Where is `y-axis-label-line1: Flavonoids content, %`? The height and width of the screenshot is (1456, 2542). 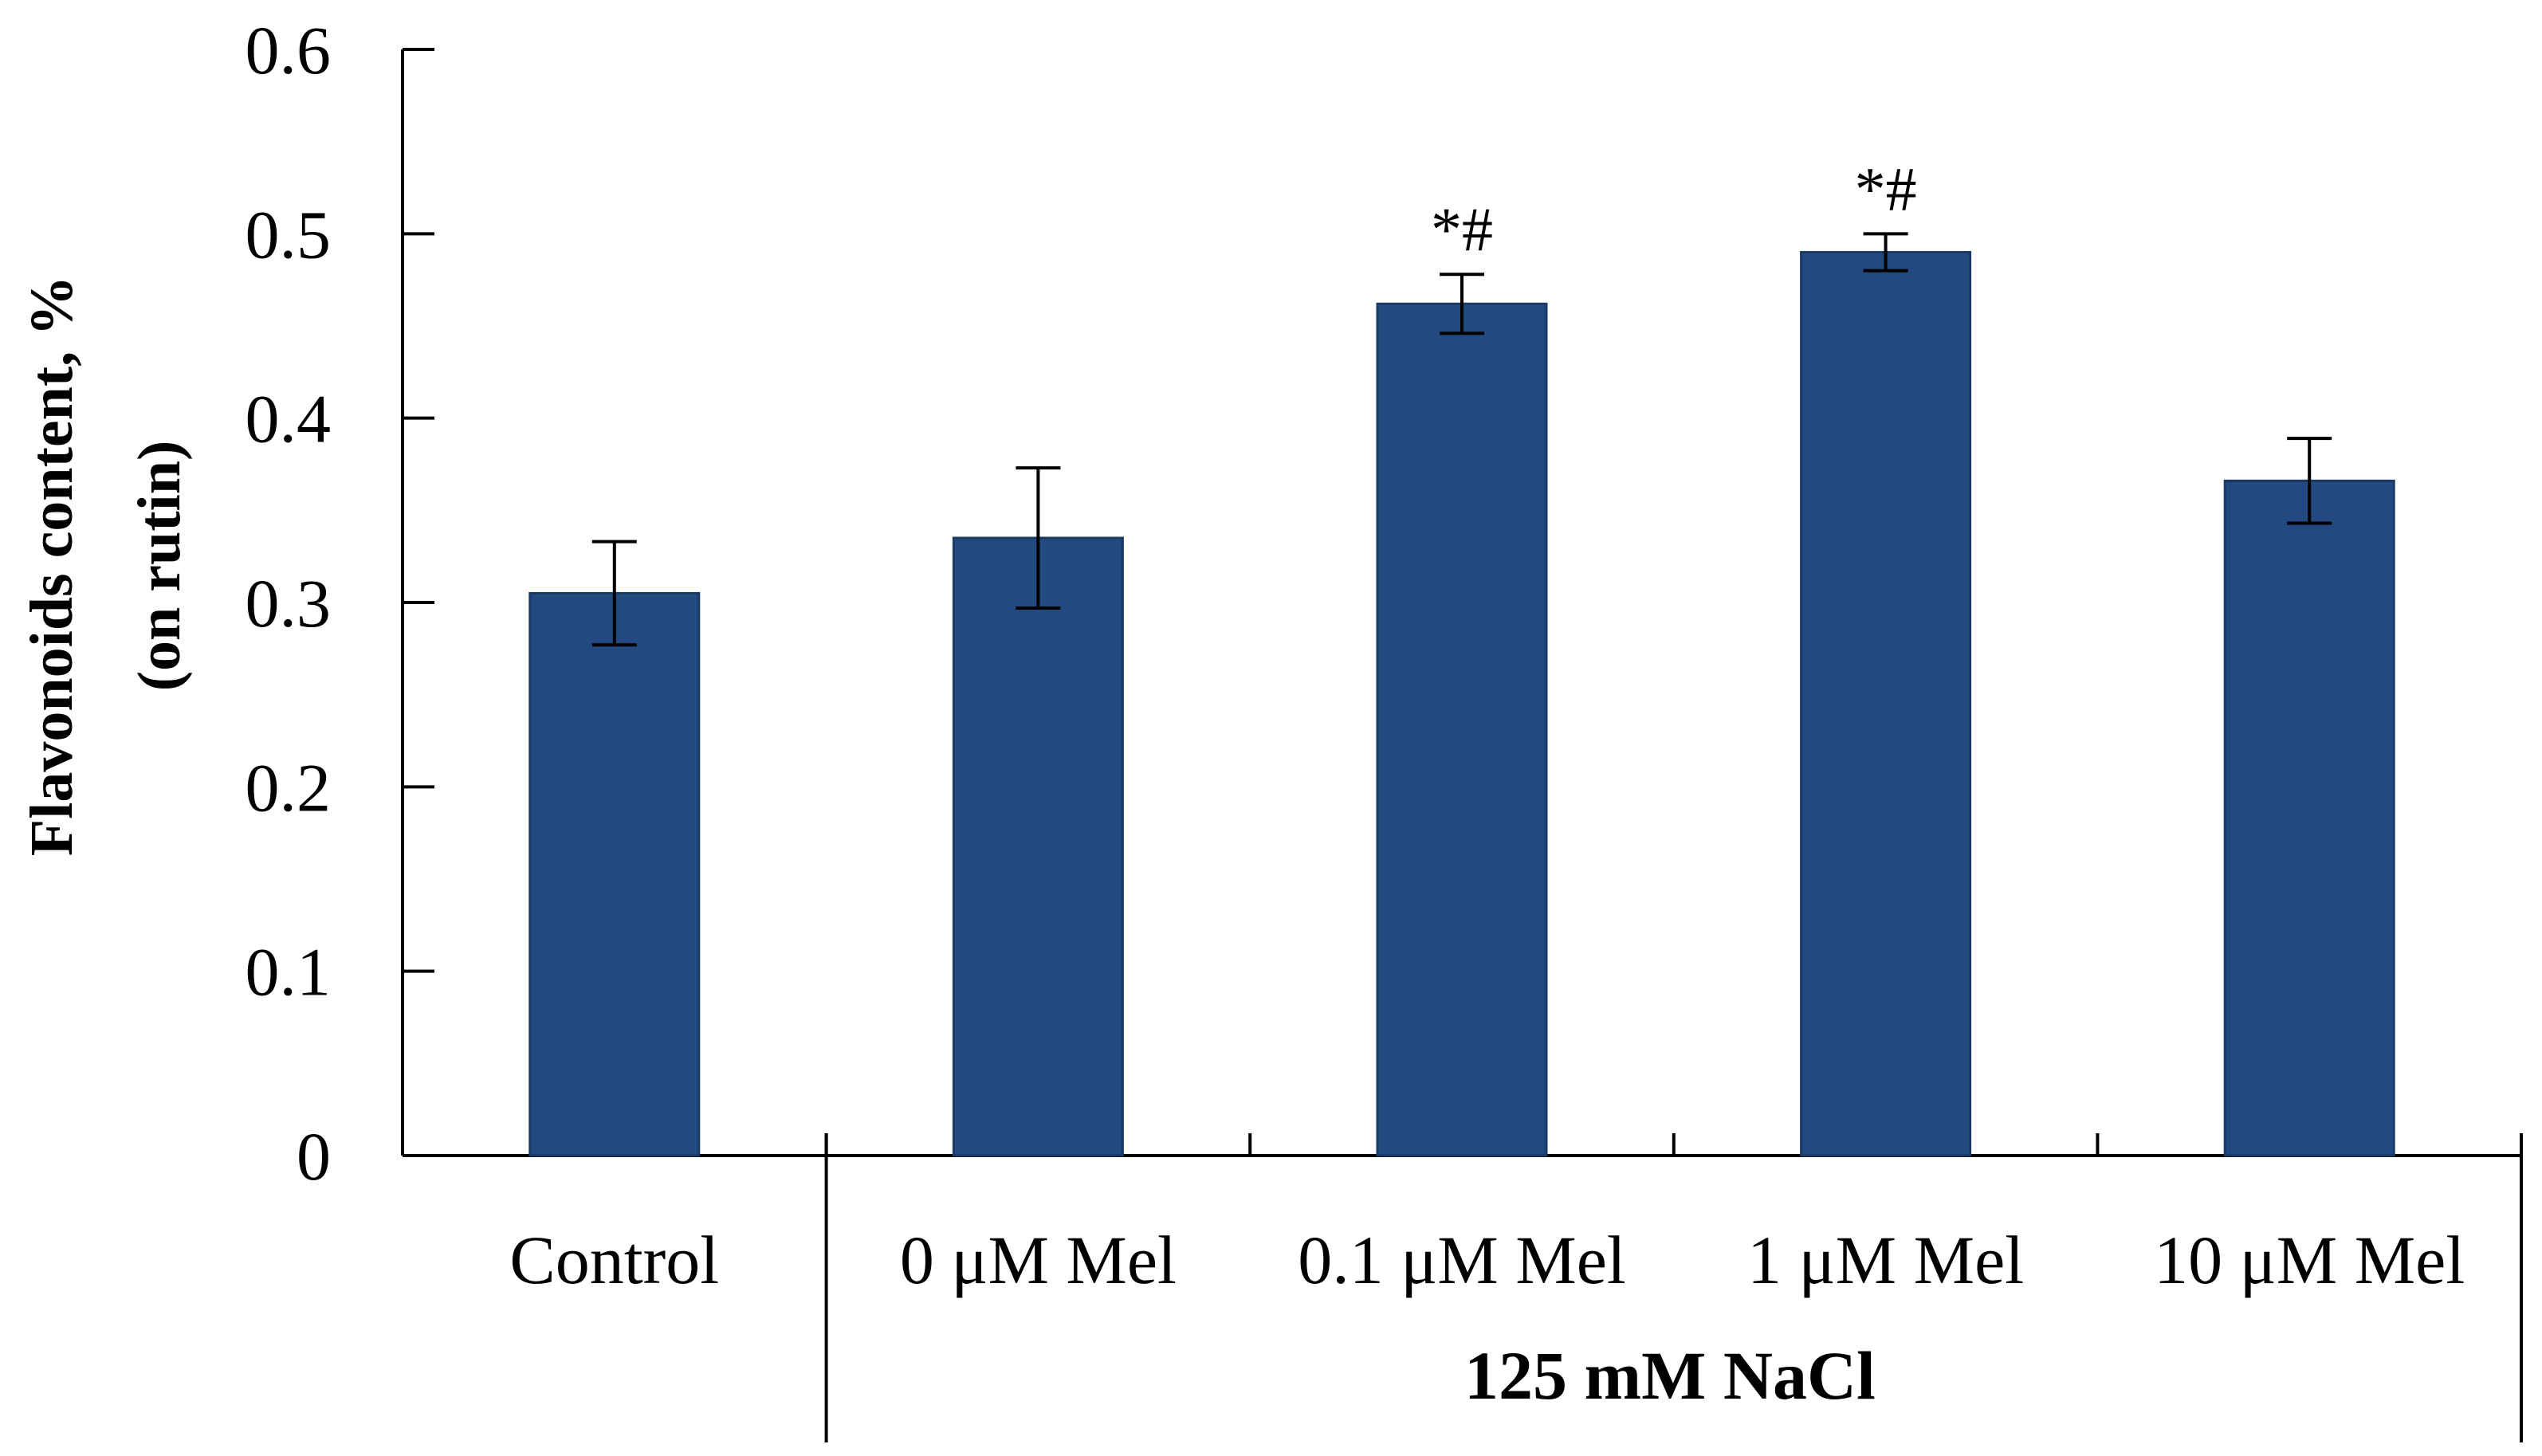
y-axis-label-line1: Flavonoids content, % is located at coordinates (52, 566).